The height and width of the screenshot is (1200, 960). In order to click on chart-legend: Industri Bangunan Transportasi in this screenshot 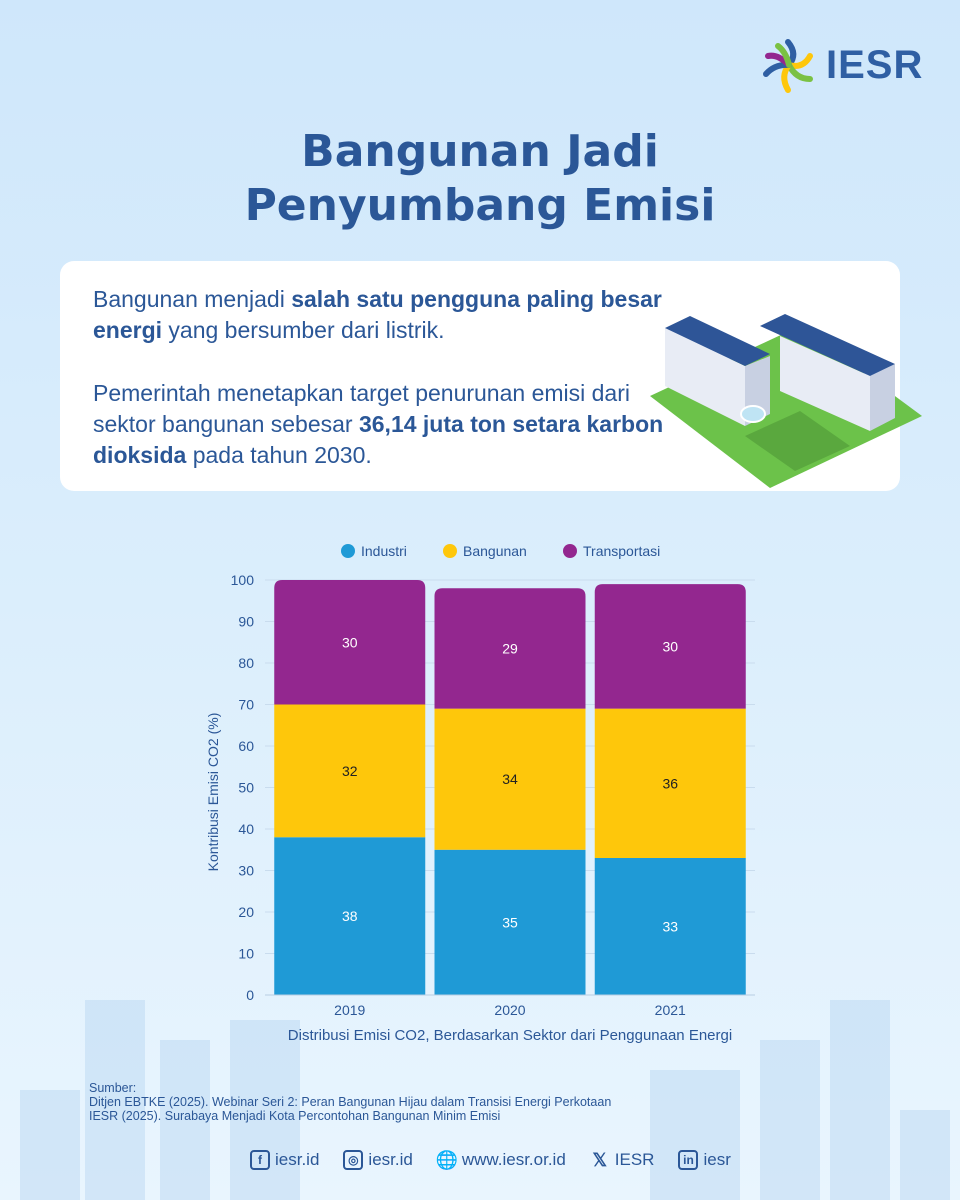, I will do `click(500, 551)`.